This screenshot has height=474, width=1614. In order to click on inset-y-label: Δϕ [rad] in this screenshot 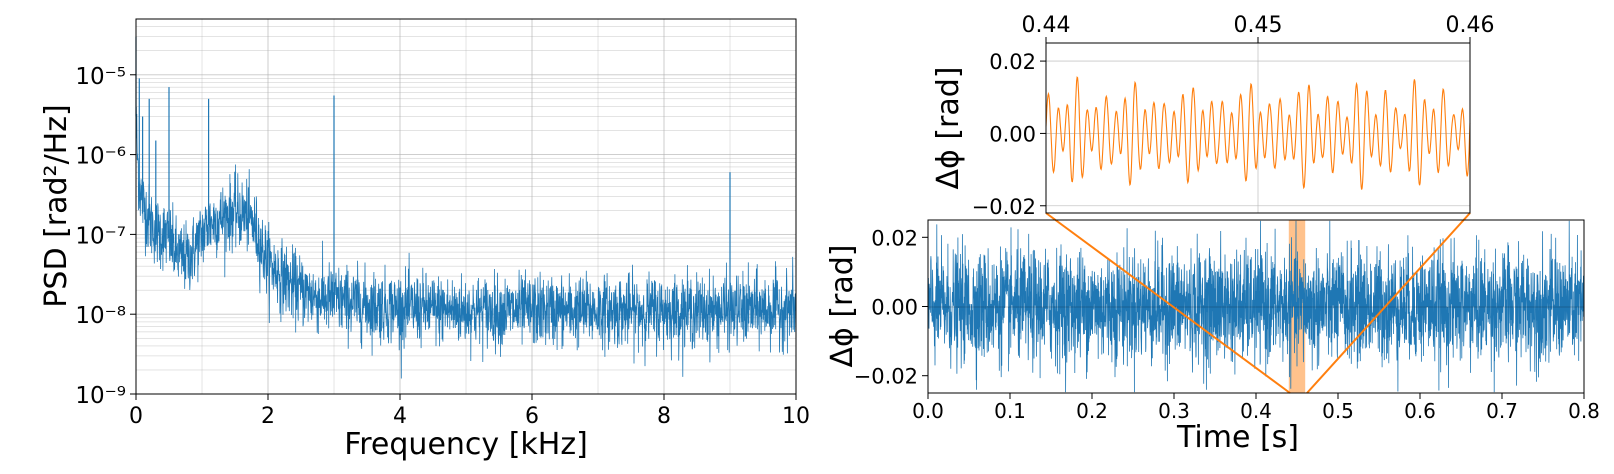, I will do `click(948, 127)`.